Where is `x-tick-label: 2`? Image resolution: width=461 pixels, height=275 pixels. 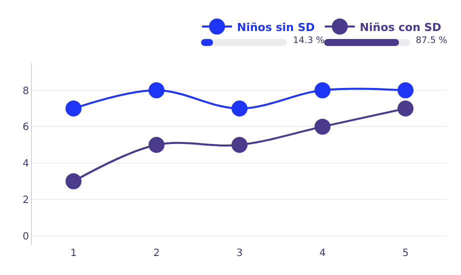
x-tick-label: 2 is located at coordinates (156, 253).